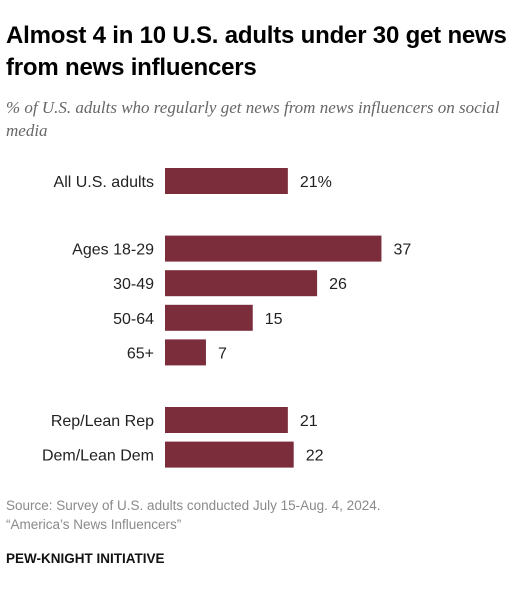 This screenshot has height=593, width=518. I want to click on category-label: 65+, so click(140, 353).